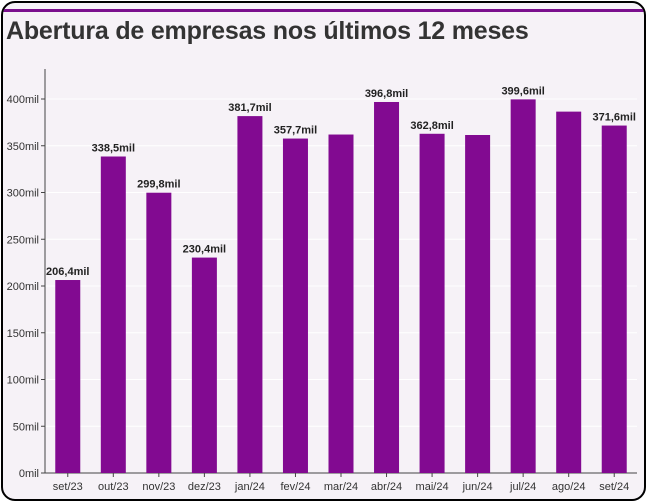 The image size is (647, 502). I want to click on y-tick-label: 150mil, so click(23, 334).